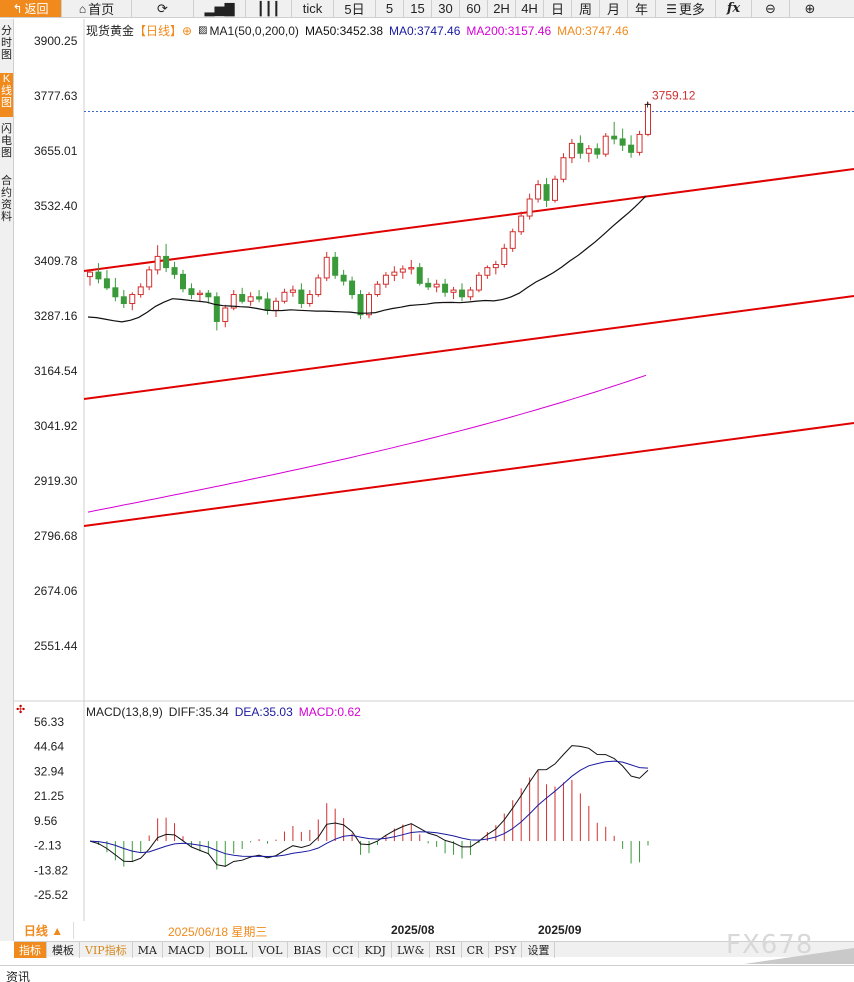 The image size is (854, 982). I want to click on indicator-tab: 指标, so click(30, 950).